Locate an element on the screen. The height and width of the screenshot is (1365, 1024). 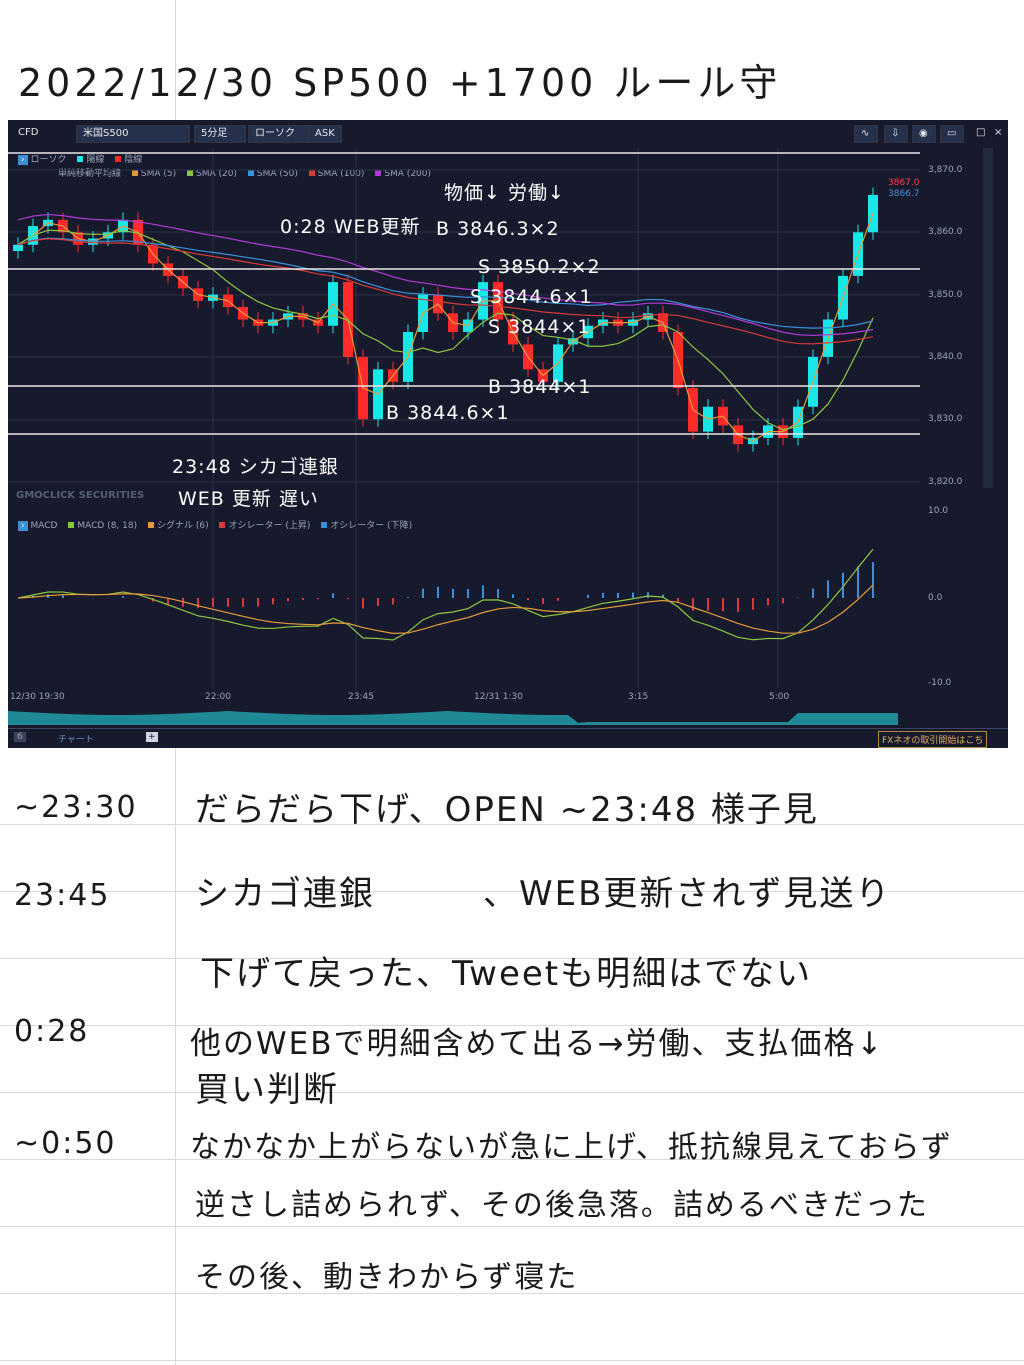
annotation: WEB 更新 遅い is located at coordinates (248, 499).